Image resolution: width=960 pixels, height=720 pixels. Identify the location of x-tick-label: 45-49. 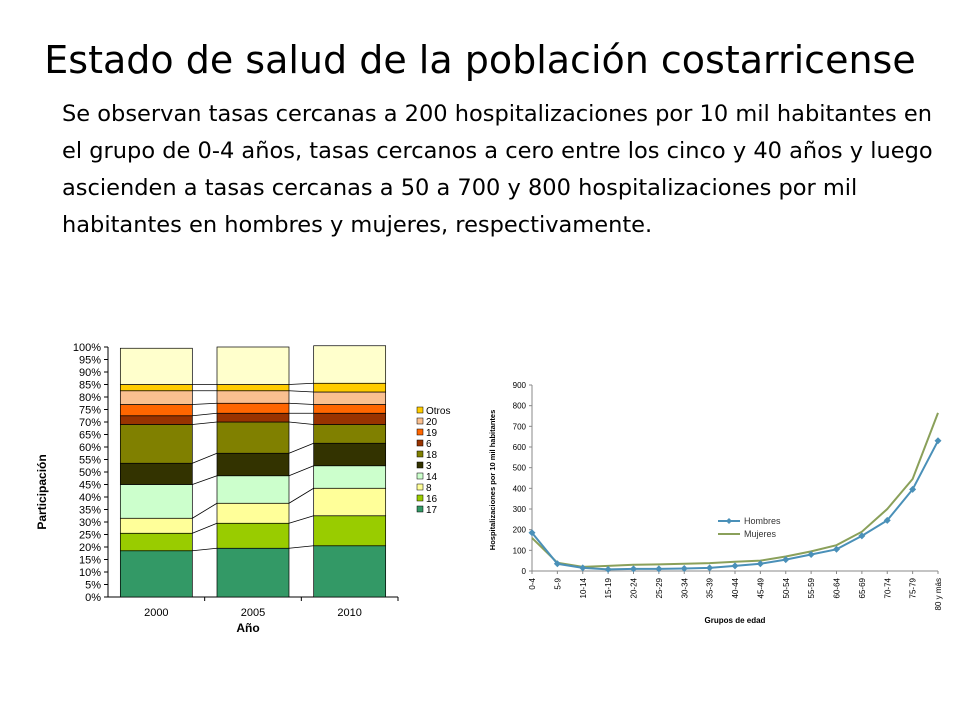
(760, 587).